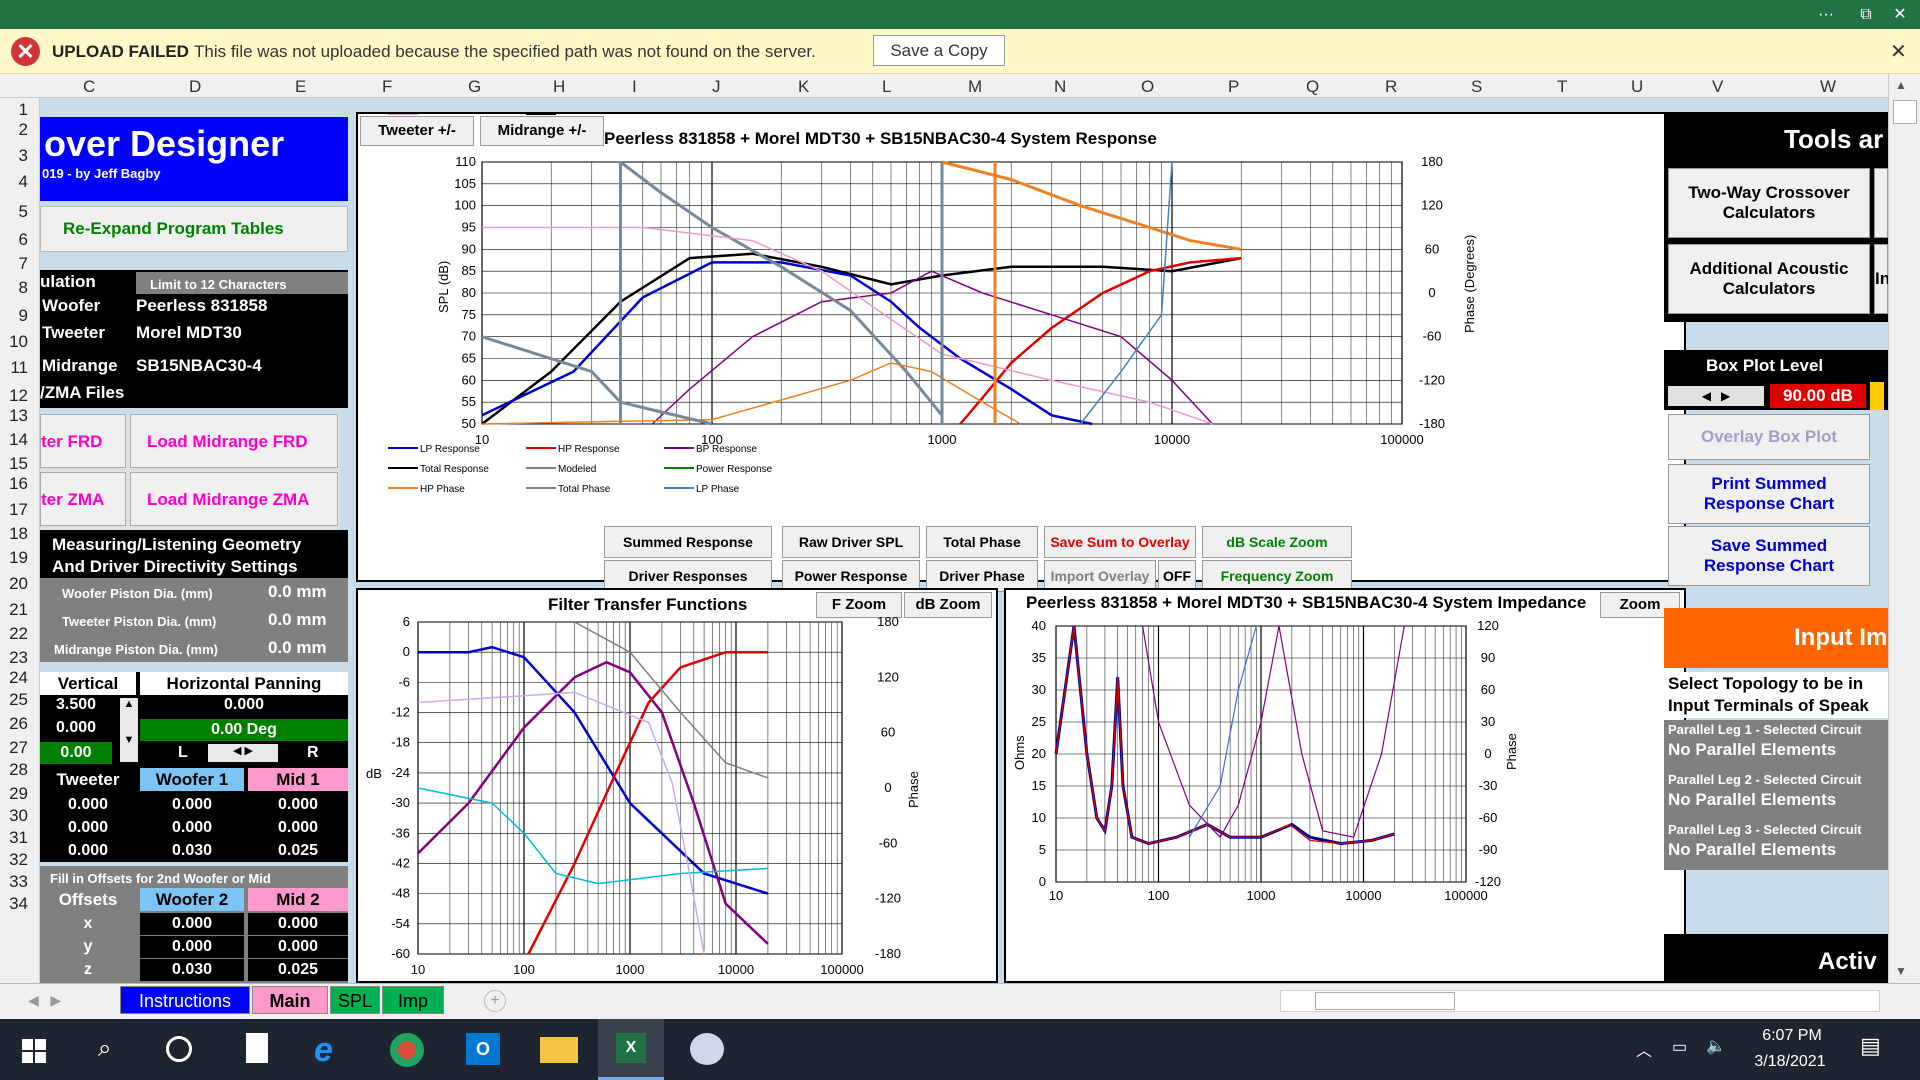 The width and height of the screenshot is (1920, 1080). I want to click on f-zoom-button: F Zoom, so click(859, 605).